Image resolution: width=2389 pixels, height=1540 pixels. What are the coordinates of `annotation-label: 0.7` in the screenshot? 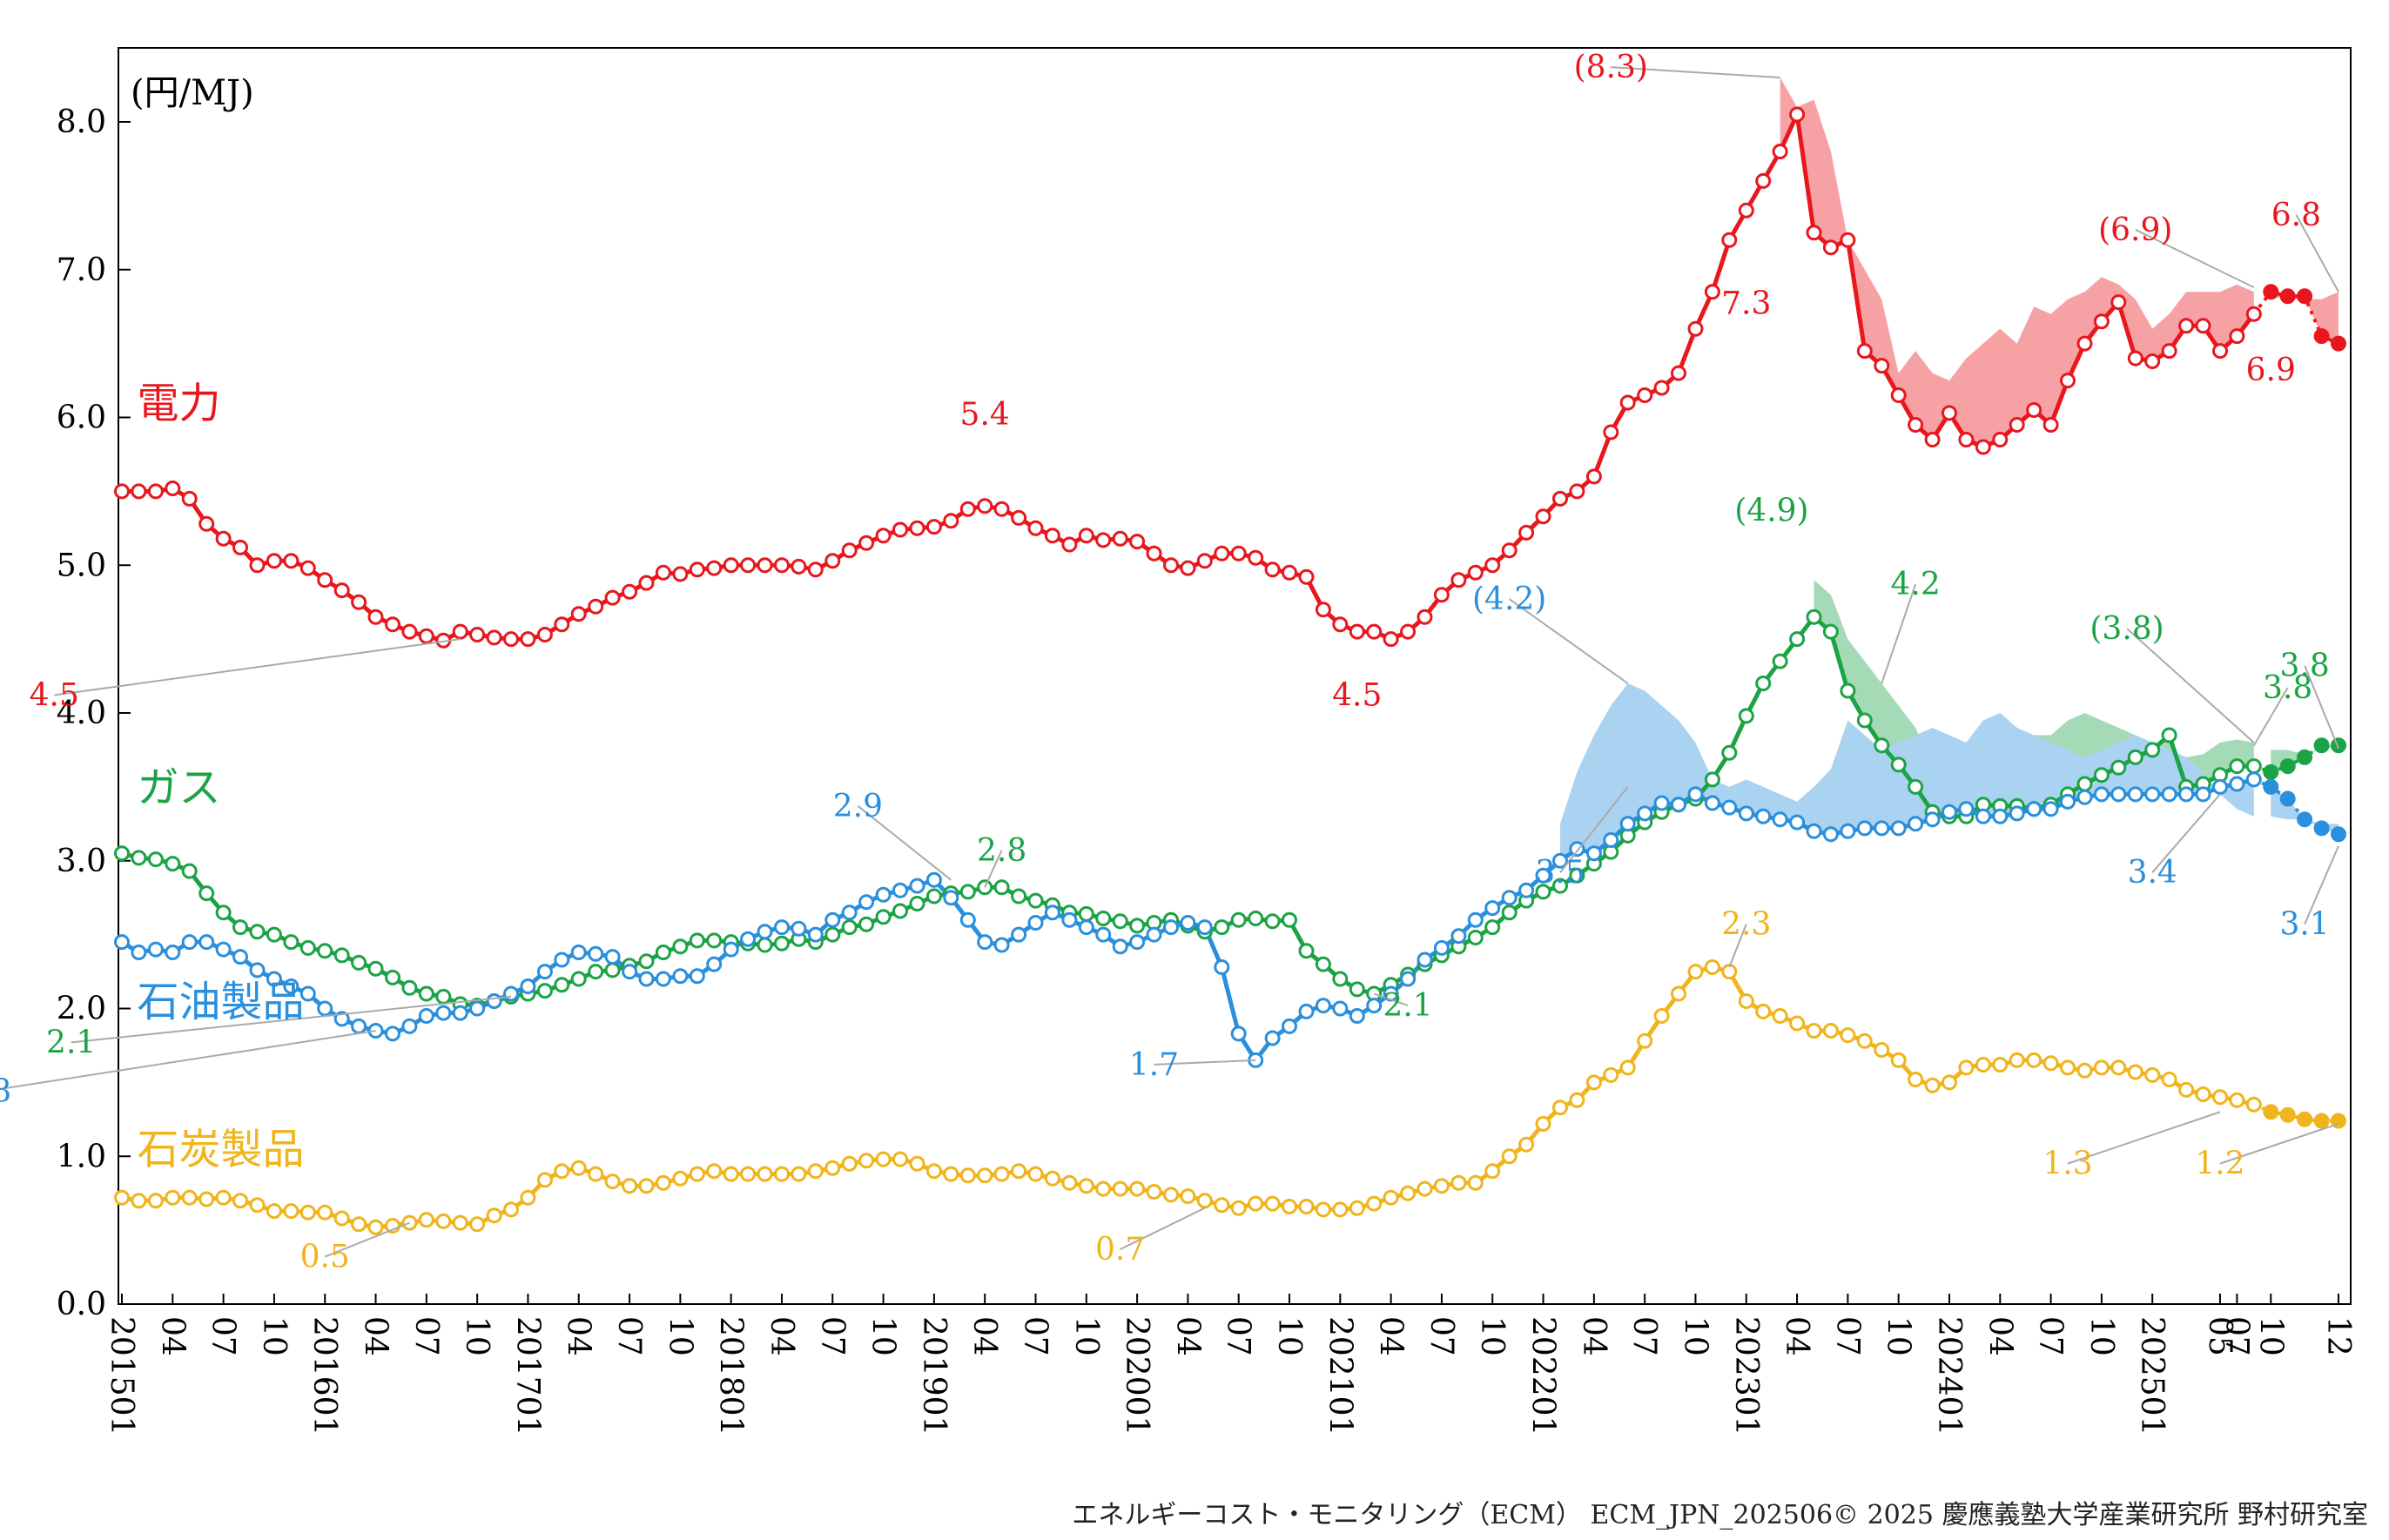 It's located at (1120, 1250).